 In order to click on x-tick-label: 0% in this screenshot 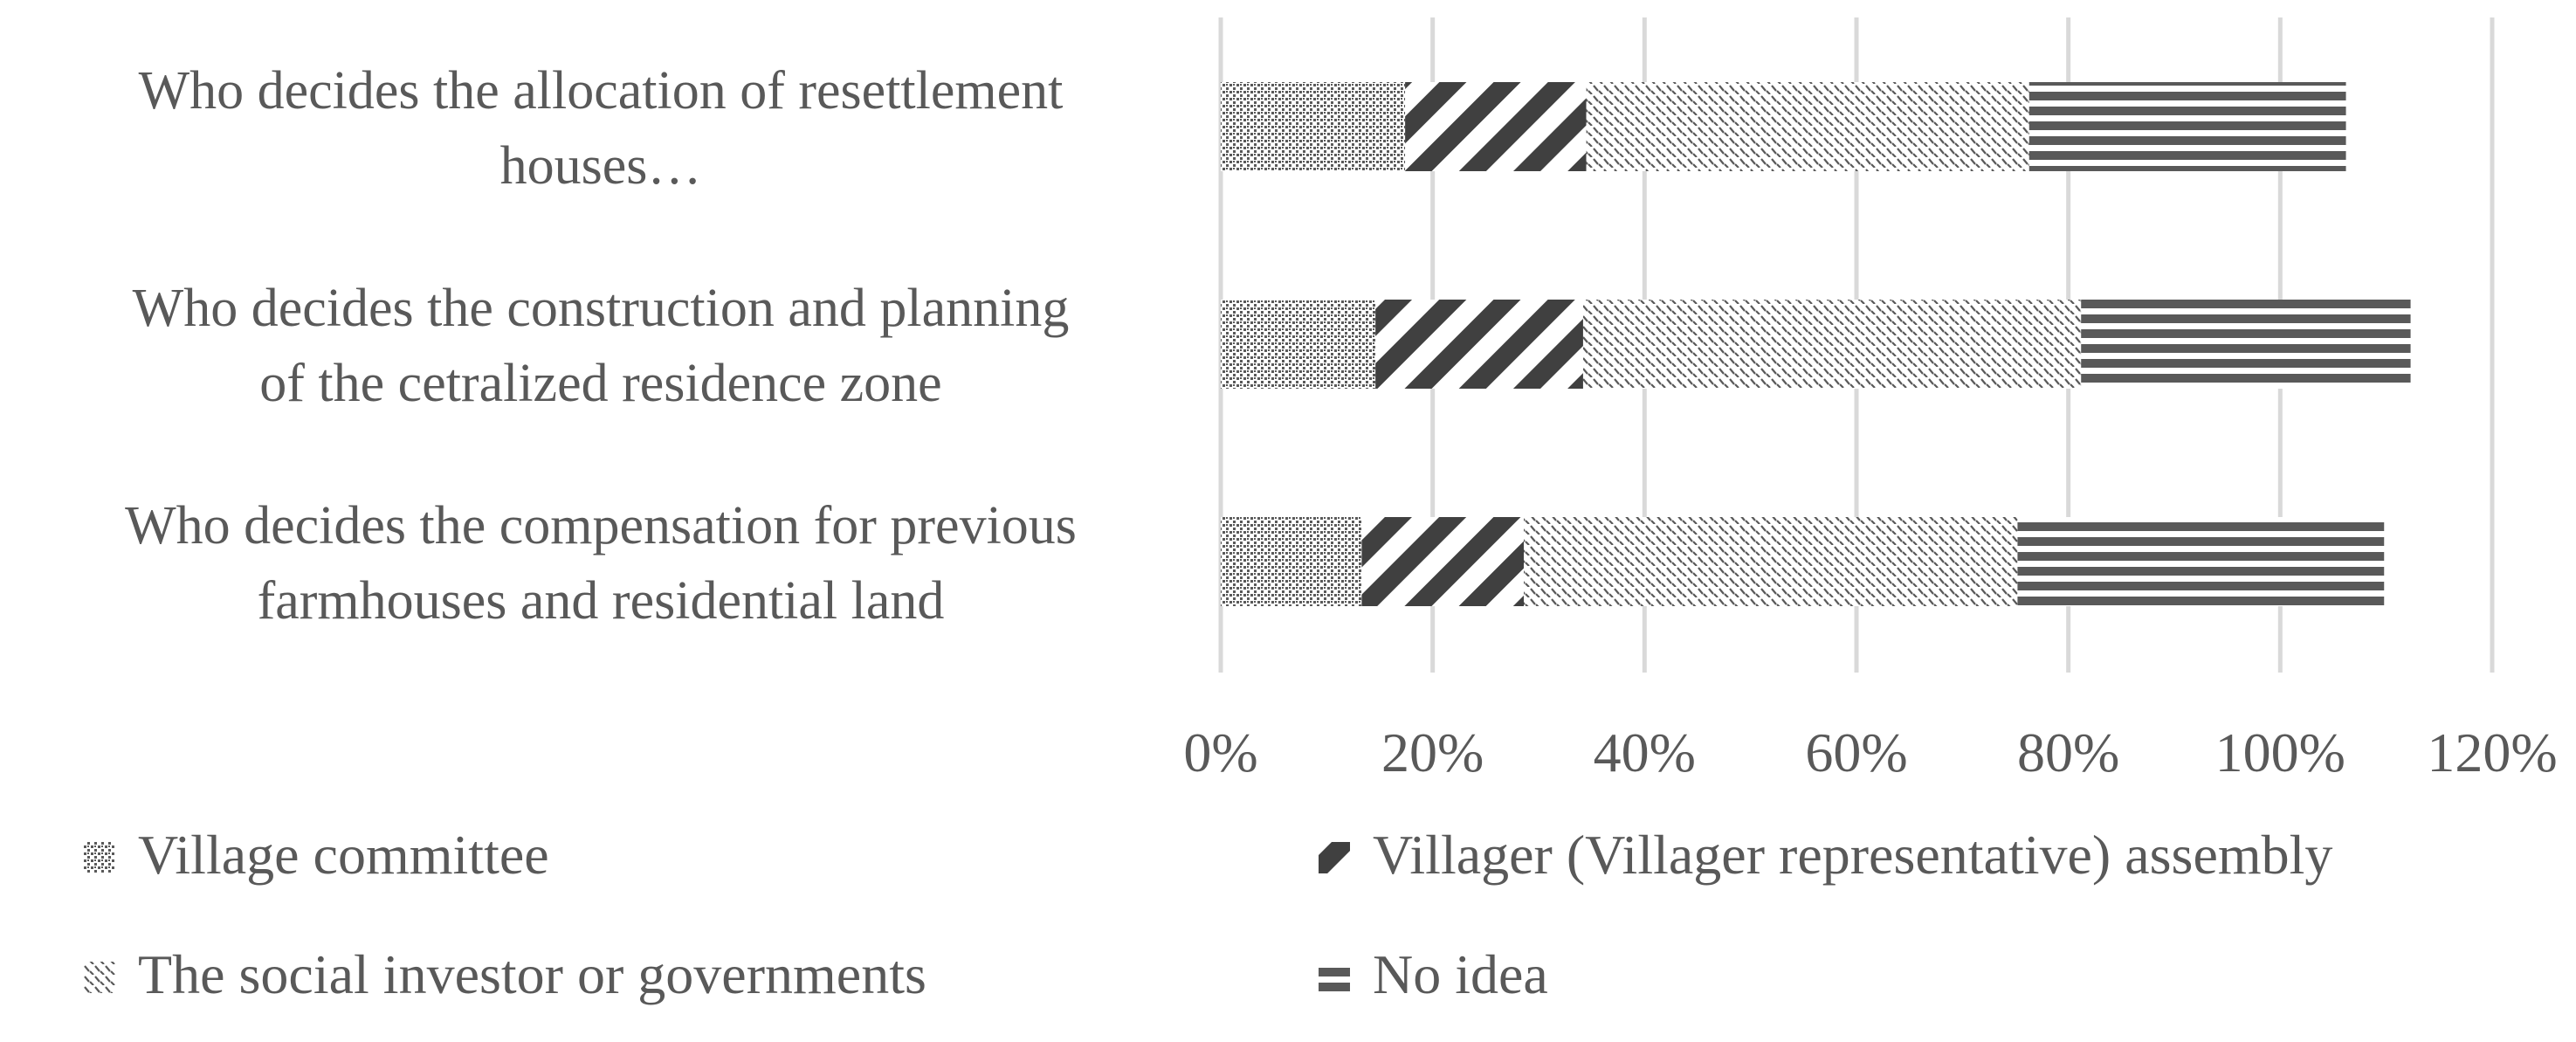, I will do `click(1220, 752)`.